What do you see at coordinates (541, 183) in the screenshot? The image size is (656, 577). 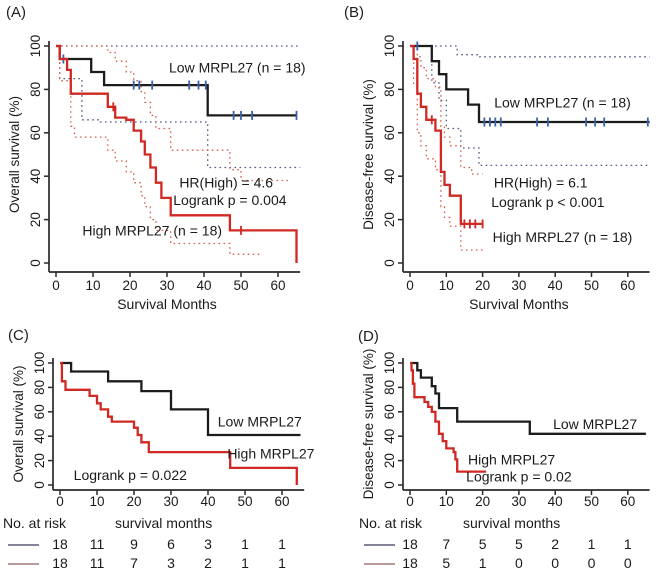 I see `annotation: HR(High) = 6.1` at bounding box center [541, 183].